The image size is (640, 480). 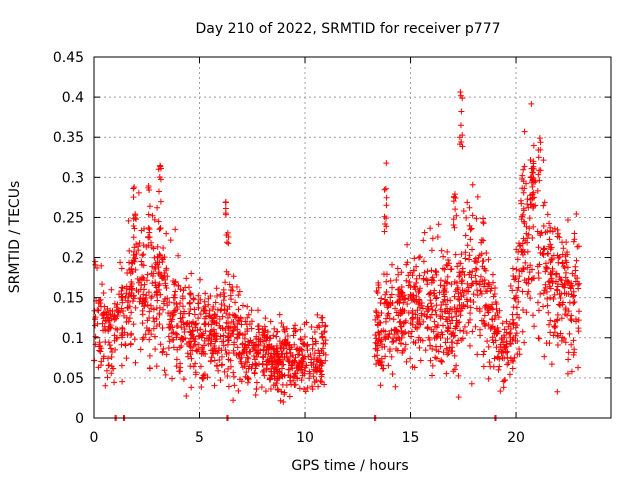 What do you see at coordinates (15, 237) in the screenshot?
I see `y-axis-label: SRMTID / TECUs` at bounding box center [15, 237].